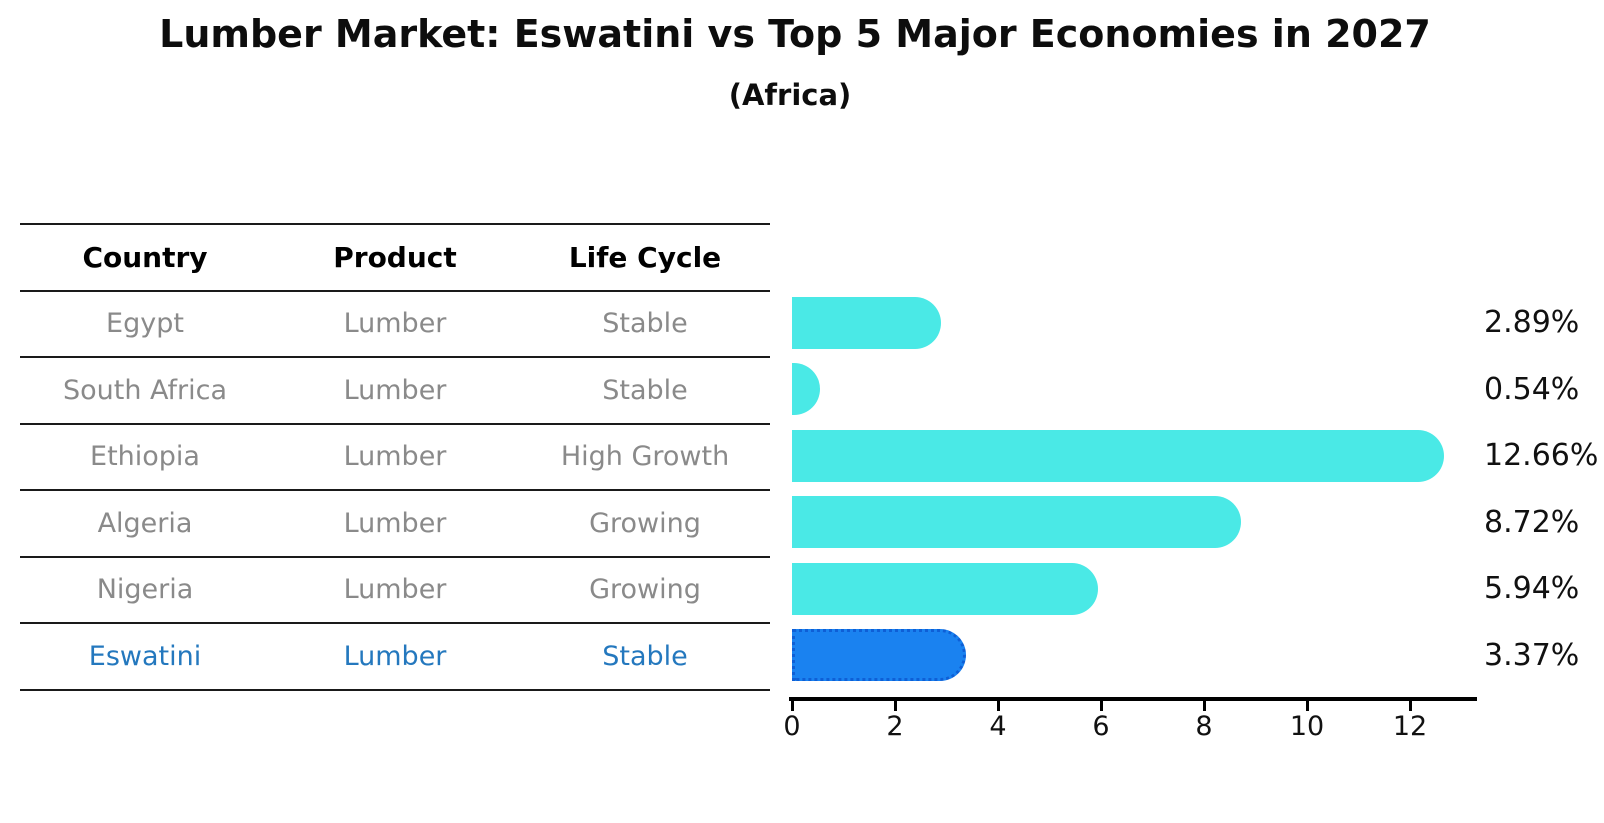 This screenshot has width=1604, height=823. Describe the element at coordinates (1410, 726) in the screenshot. I see `x-tick-label: 12` at that location.